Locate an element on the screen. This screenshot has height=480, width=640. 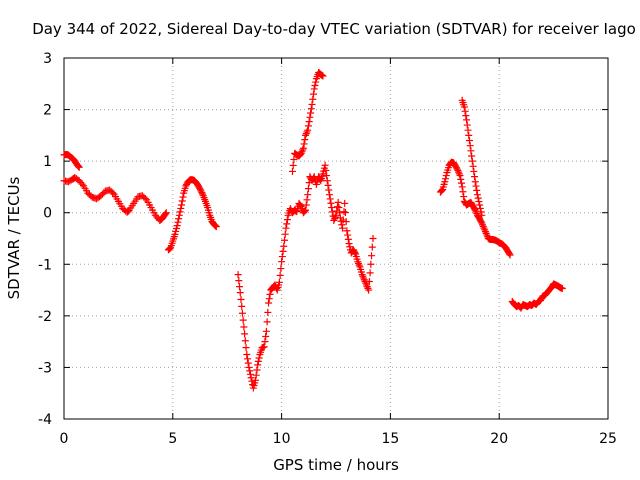
data-point-seg1_upper is located at coordinates (78, 166).